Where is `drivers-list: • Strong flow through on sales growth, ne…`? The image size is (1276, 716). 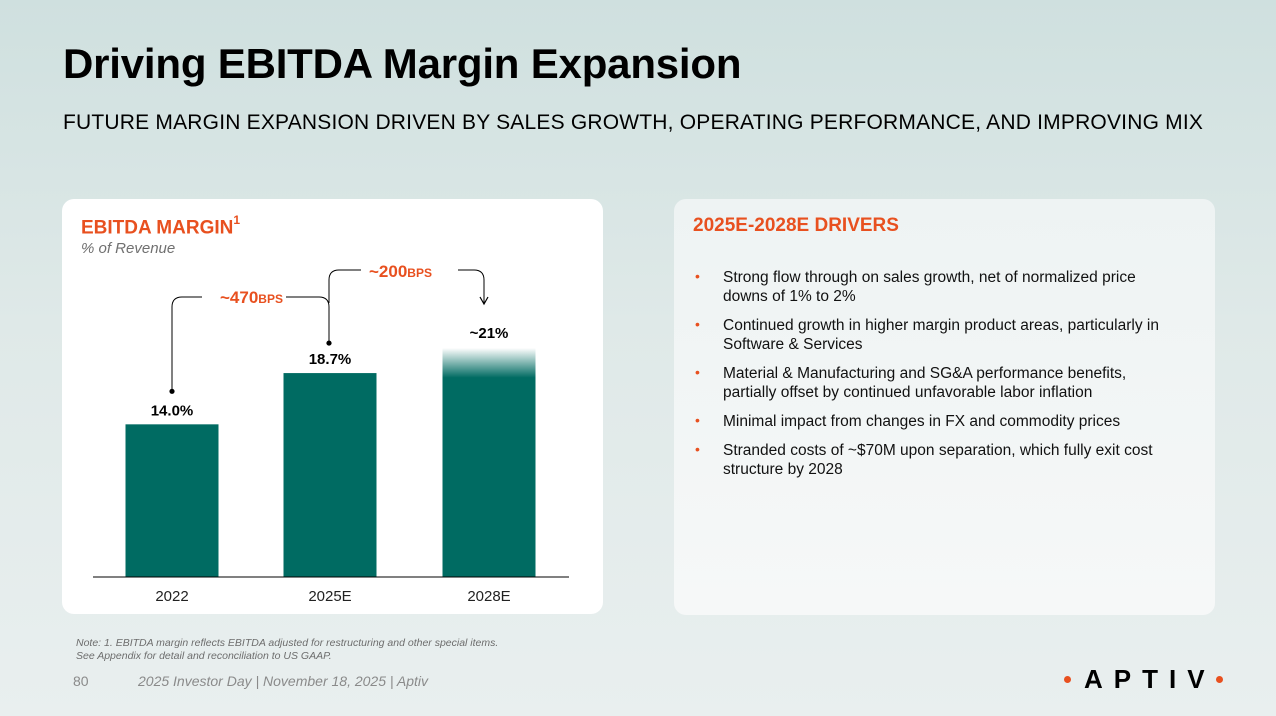 drivers-list: • Strong flow through on sales growth, ne… is located at coordinates (938, 378).